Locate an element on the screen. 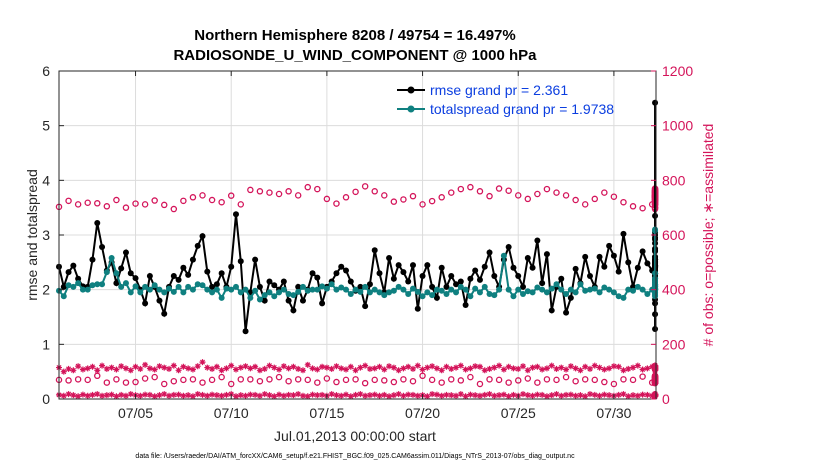 The image size is (830, 470). chart-title-line2: RADIOSONDE_U_WIND_COMPONENT @ 1000 hPa is located at coordinates (355, 55).